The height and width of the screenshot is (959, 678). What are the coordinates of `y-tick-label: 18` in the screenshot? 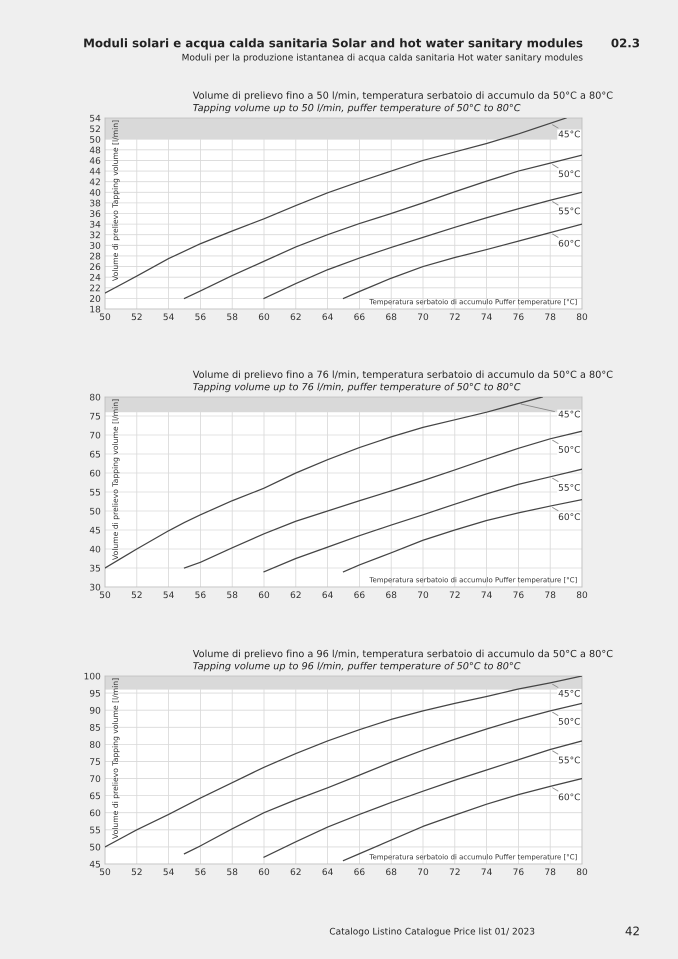 It's located at (95, 309).